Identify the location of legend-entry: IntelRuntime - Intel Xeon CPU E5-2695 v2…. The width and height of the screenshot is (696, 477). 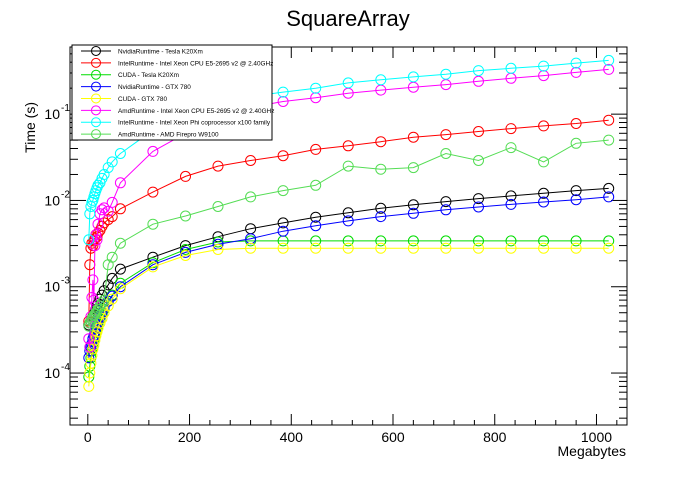
(177, 62).